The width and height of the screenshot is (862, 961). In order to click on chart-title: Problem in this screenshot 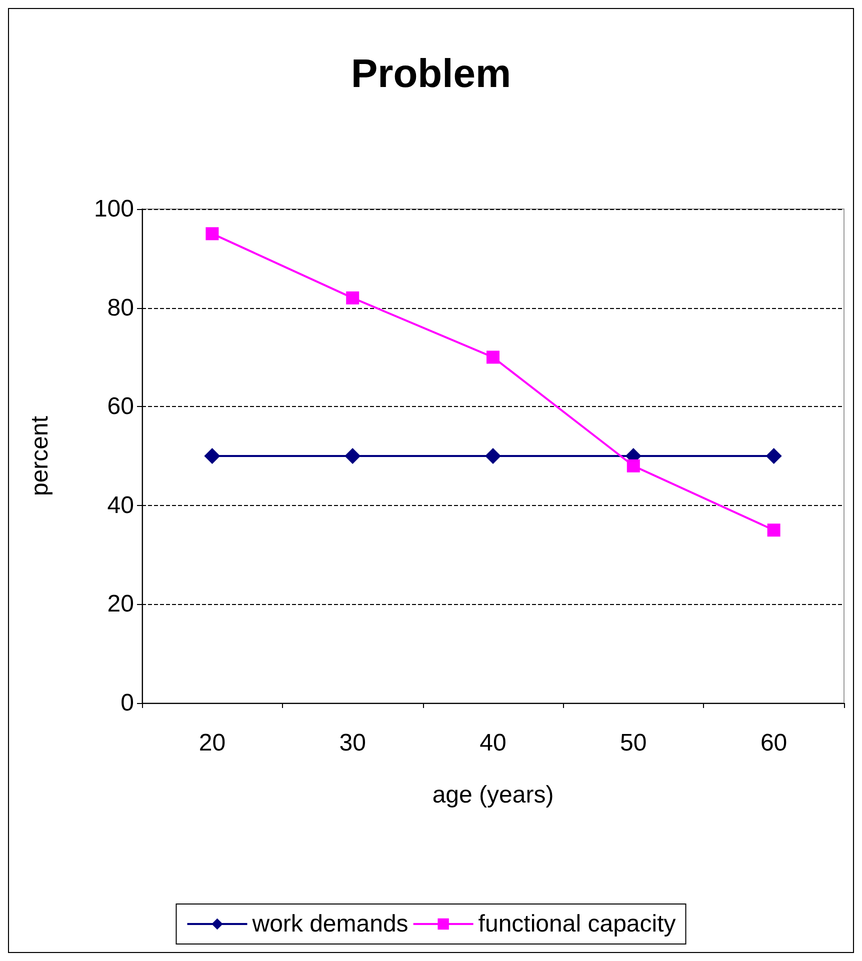, I will do `click(431, 74)`.